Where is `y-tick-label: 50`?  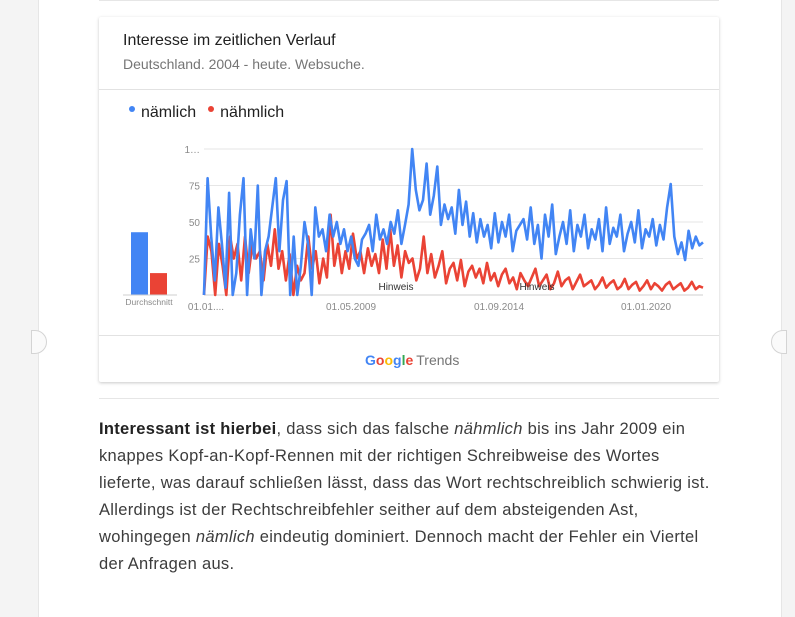 y-tick-label: 50 is located at coordinates (195, 223).